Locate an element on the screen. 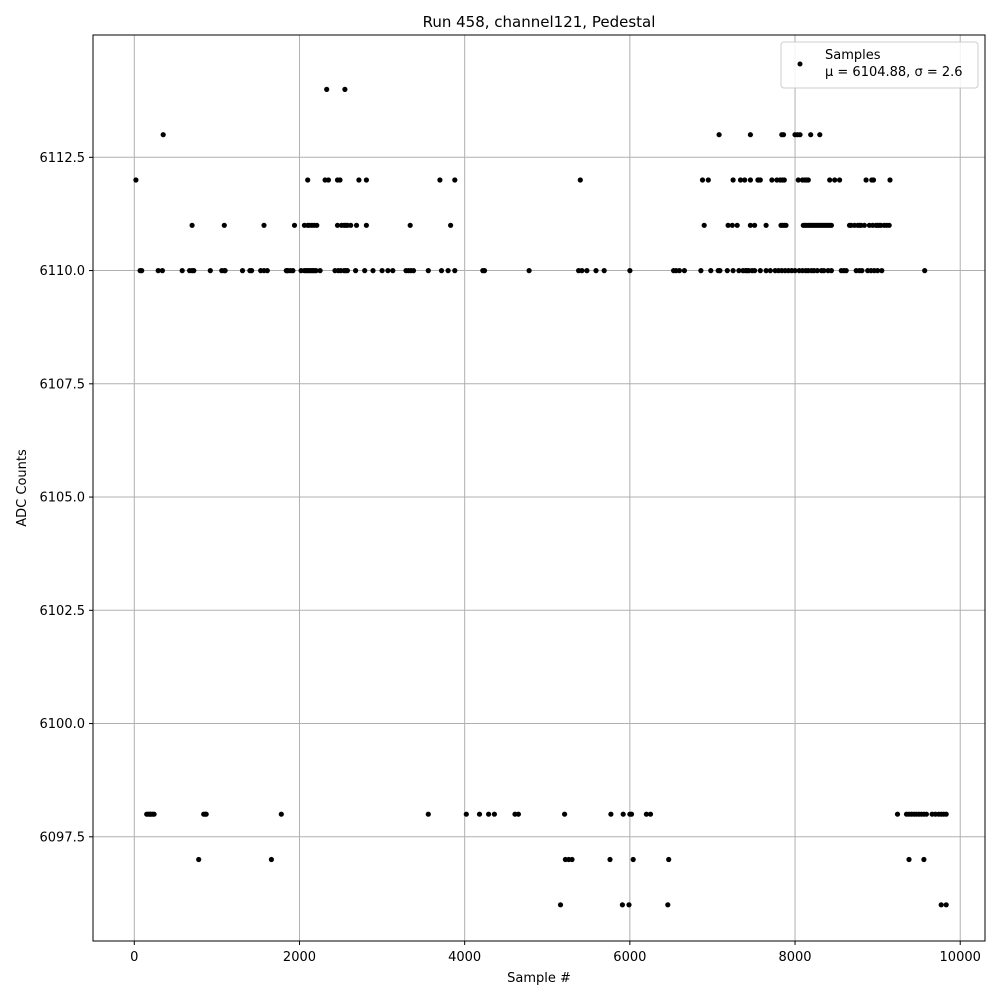  legend: Samples μ = 6104.88, σ = 2.6 is located at coordinates (879, 65).